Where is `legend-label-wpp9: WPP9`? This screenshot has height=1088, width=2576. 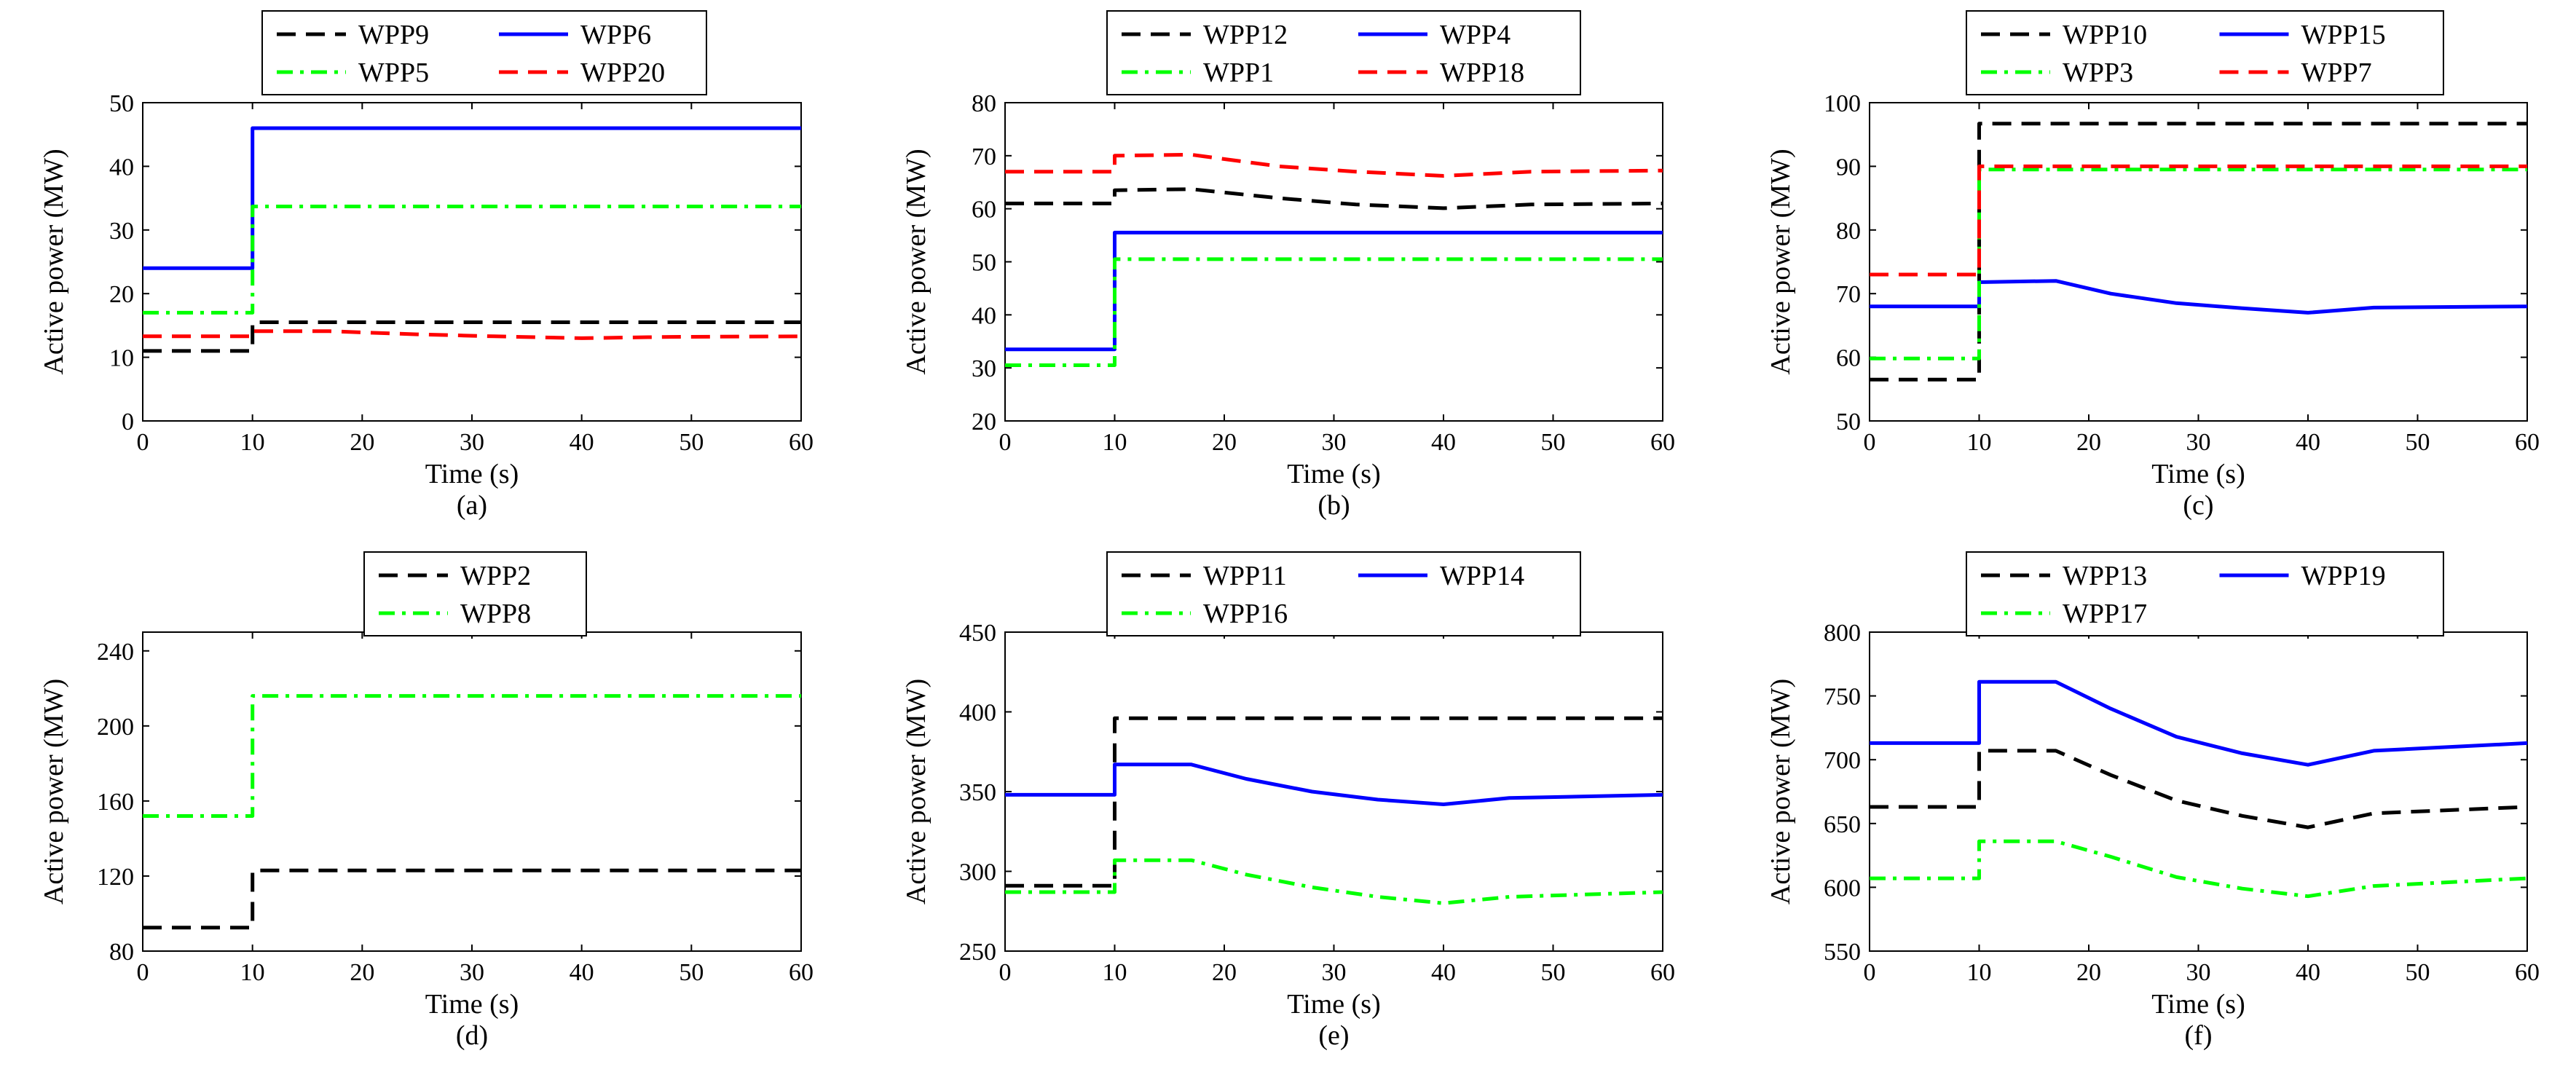
legend-label-wpp9: WPP9 is located at coordinates (393, 35).